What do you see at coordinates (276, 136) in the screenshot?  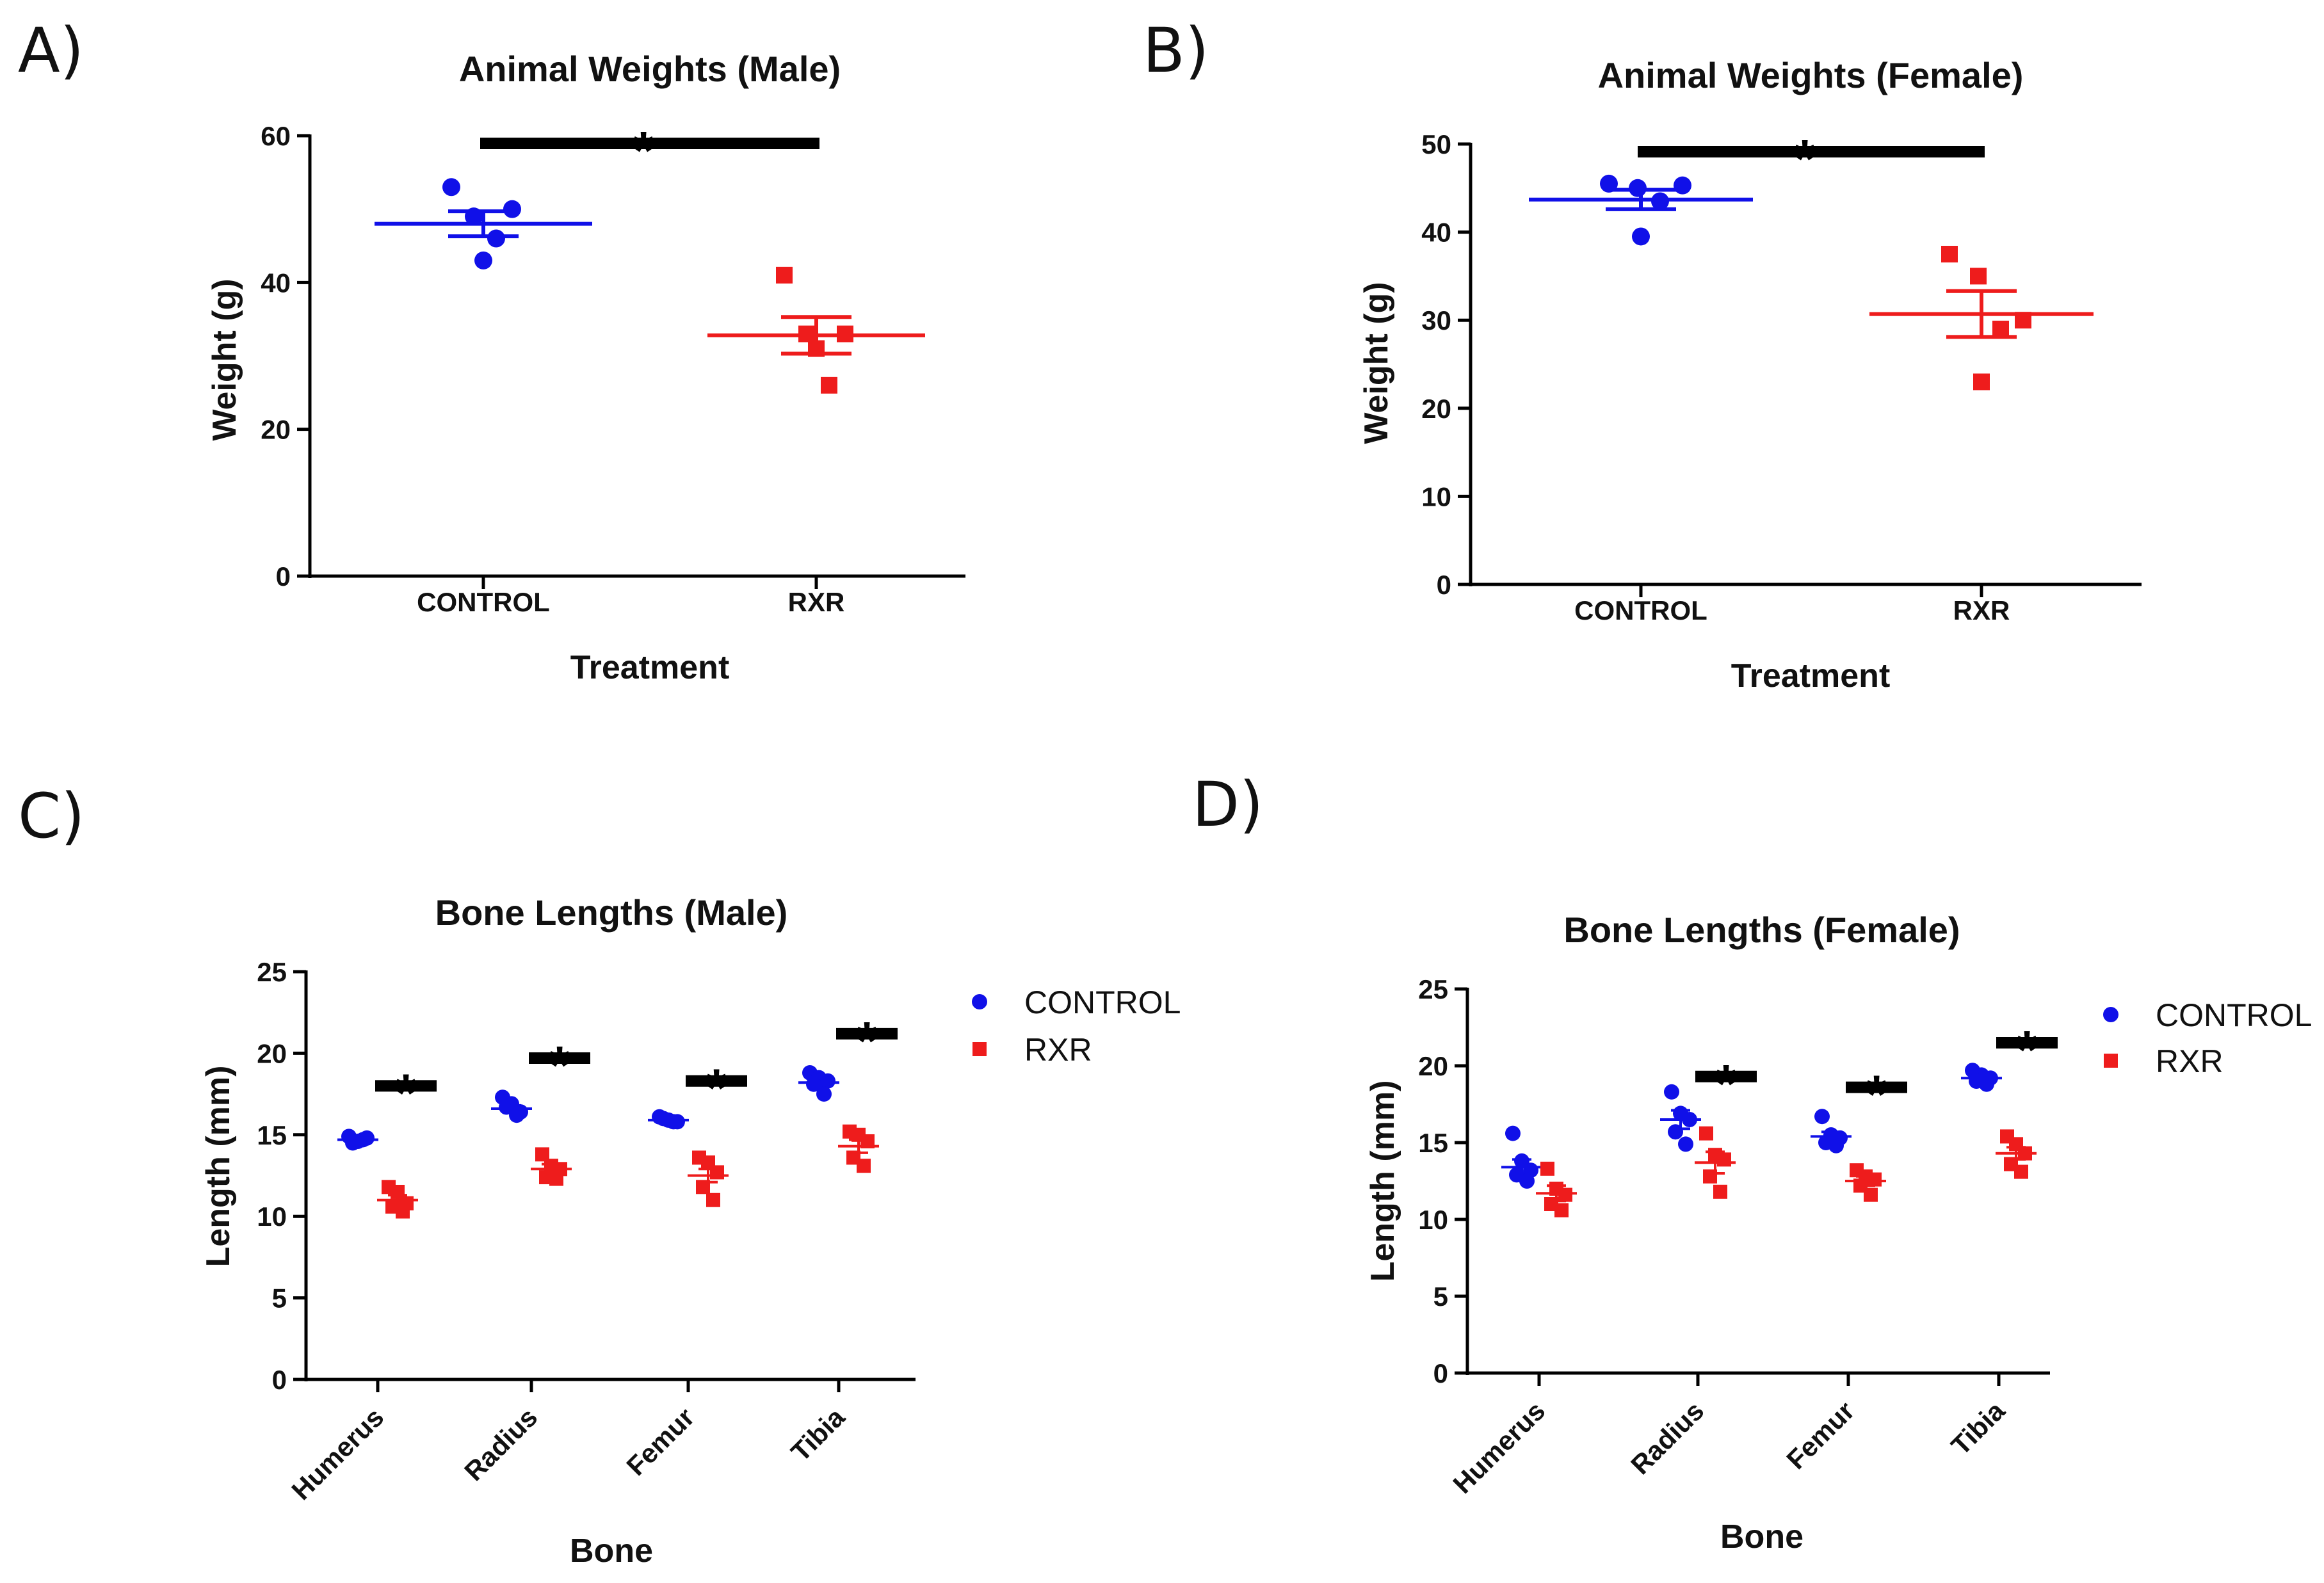 I see `y-tick-label: 60` at bounding box center [276, 136].